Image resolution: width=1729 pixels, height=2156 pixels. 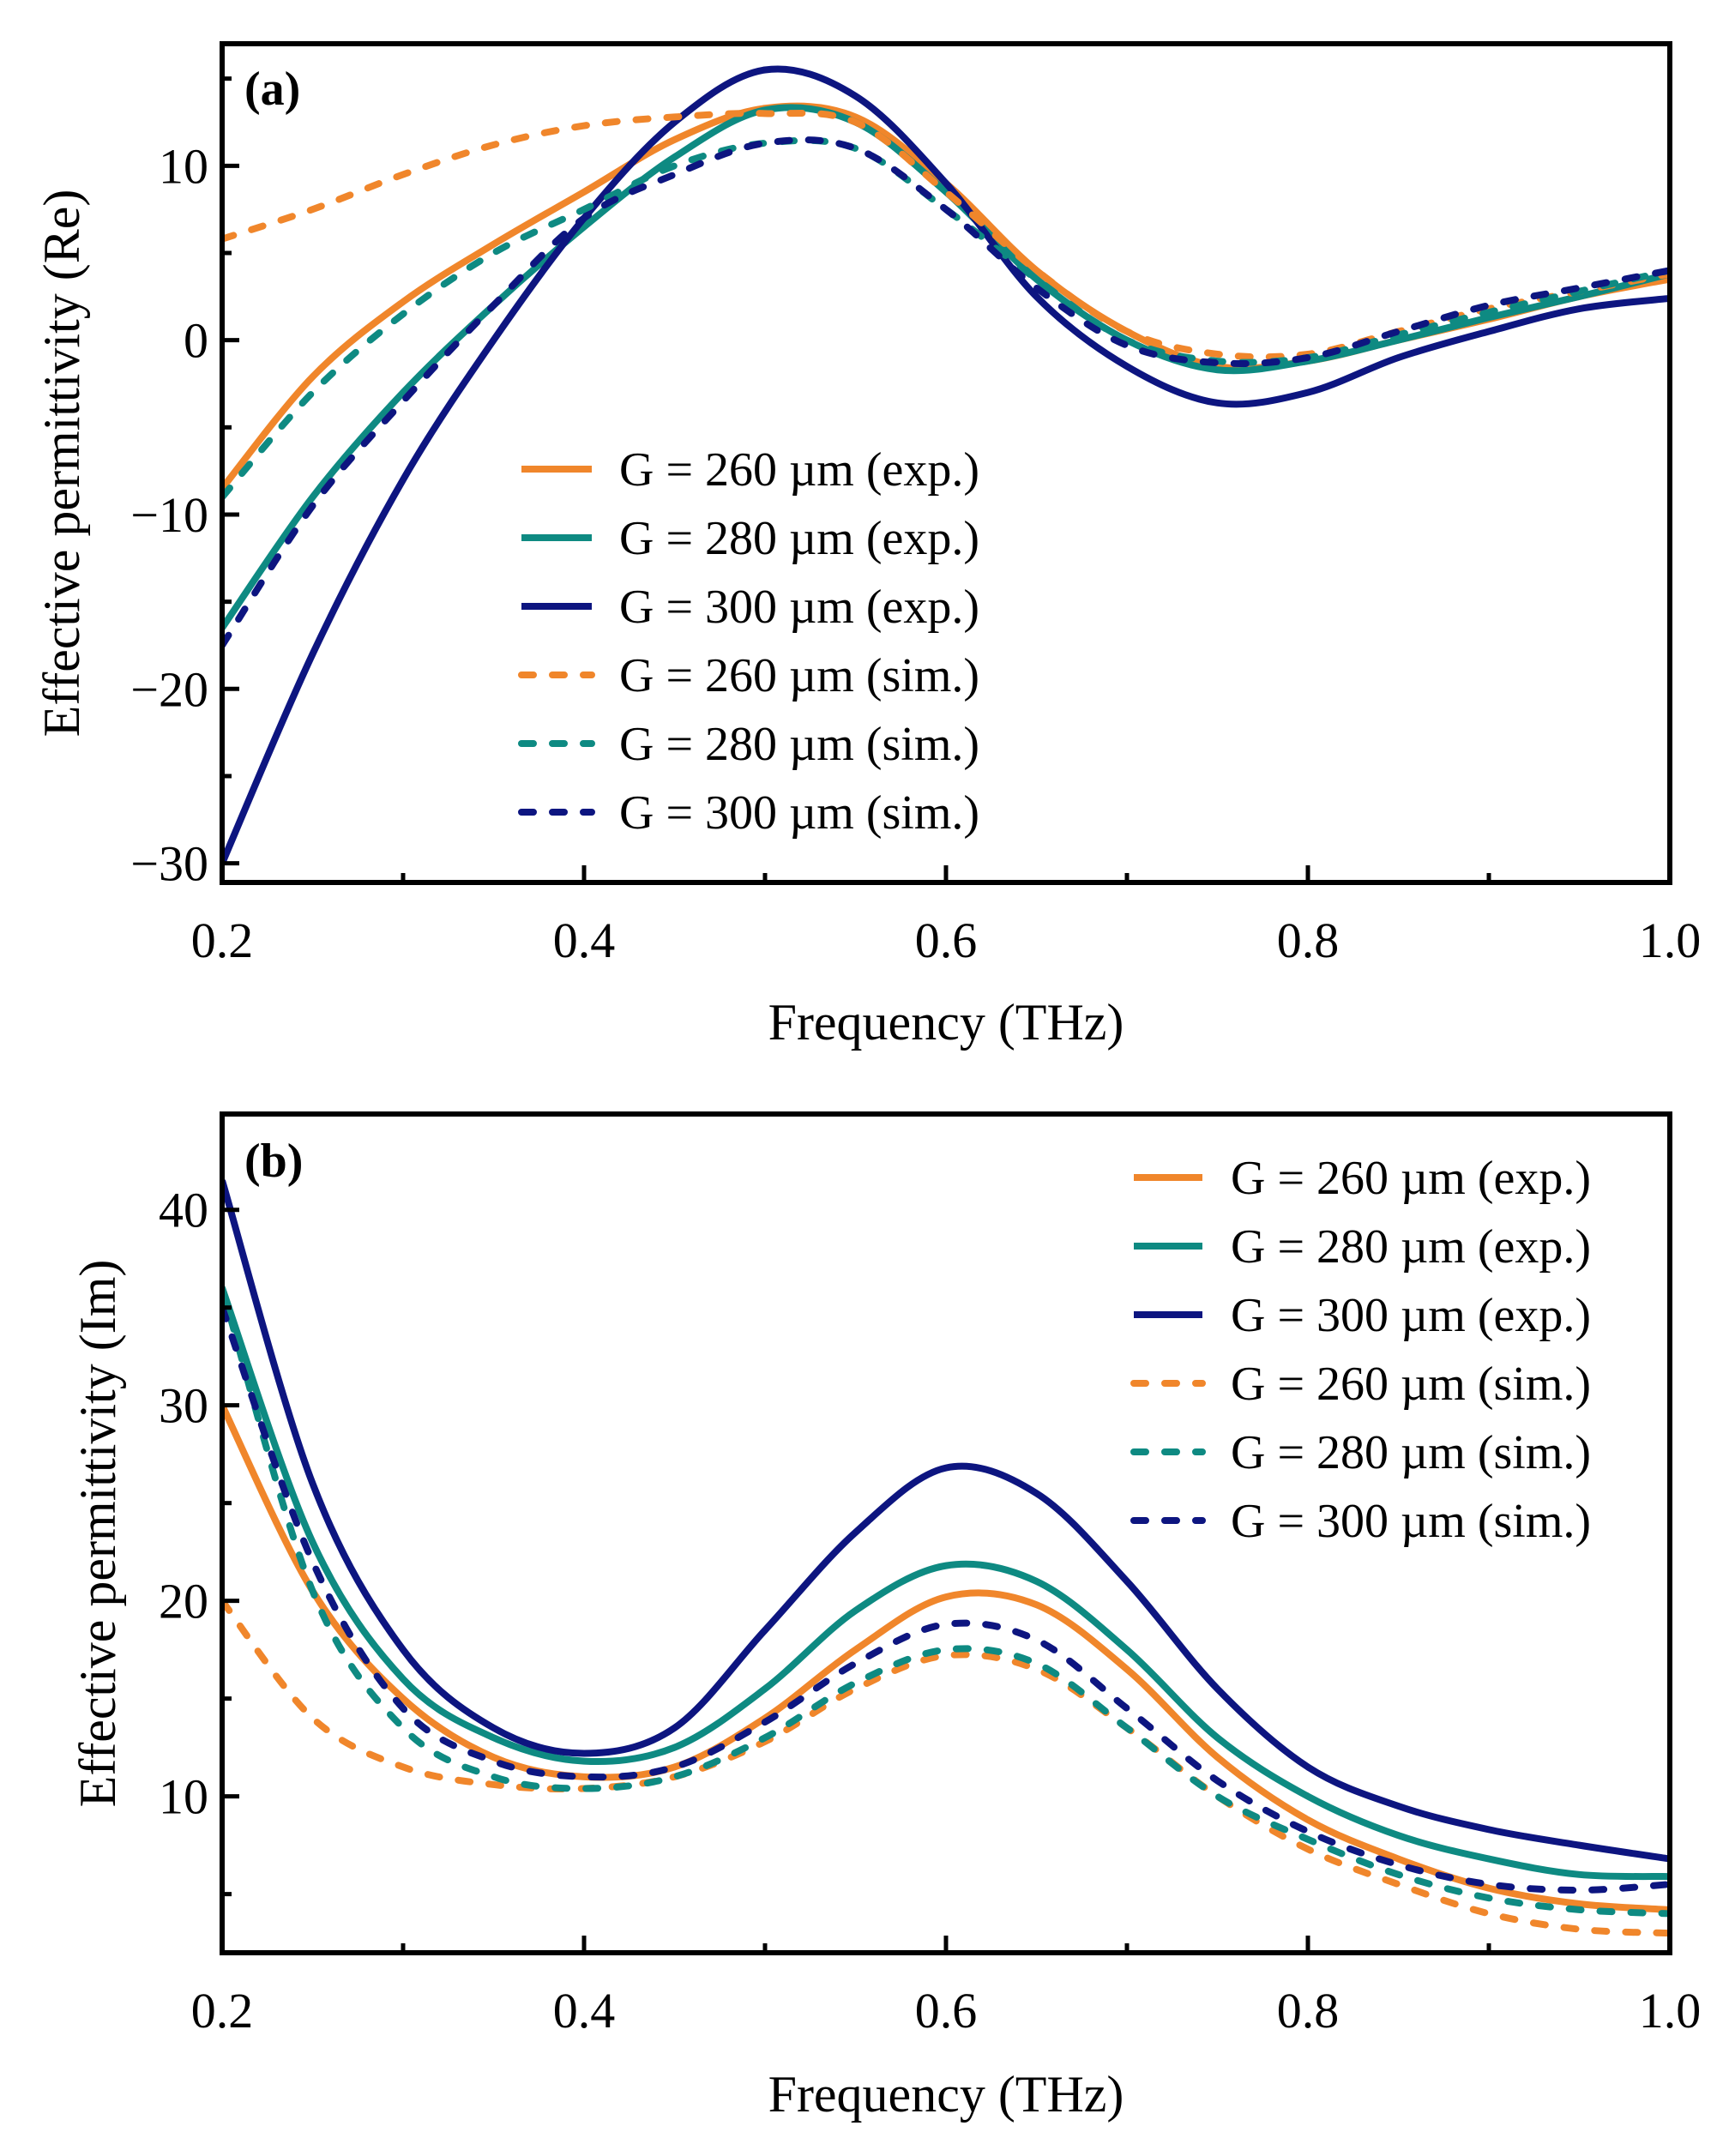 What do you see at coordinates (183, 1210) in the screenshot?
I see `y-tick-label: 40` at bounding box center [183, 1210].